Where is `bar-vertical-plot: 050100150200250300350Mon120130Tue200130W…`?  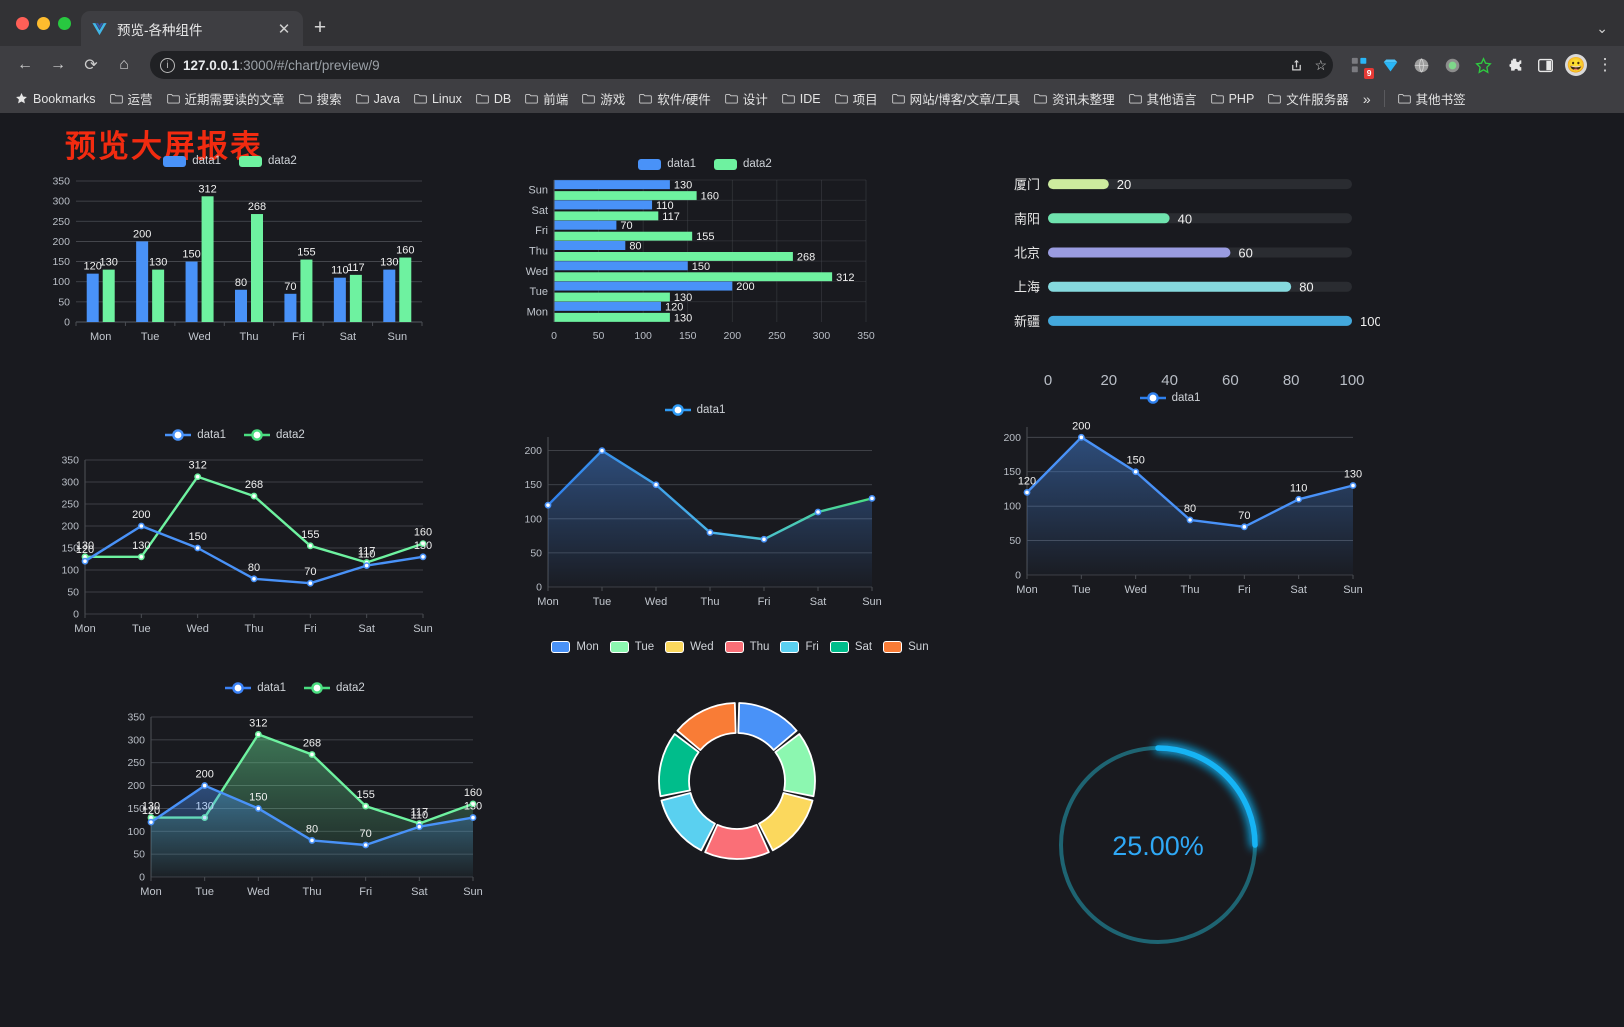 bar-vertical-plot: 050100150200250300350Mon120130Tue200130W… is located at coordinates (230, 264).